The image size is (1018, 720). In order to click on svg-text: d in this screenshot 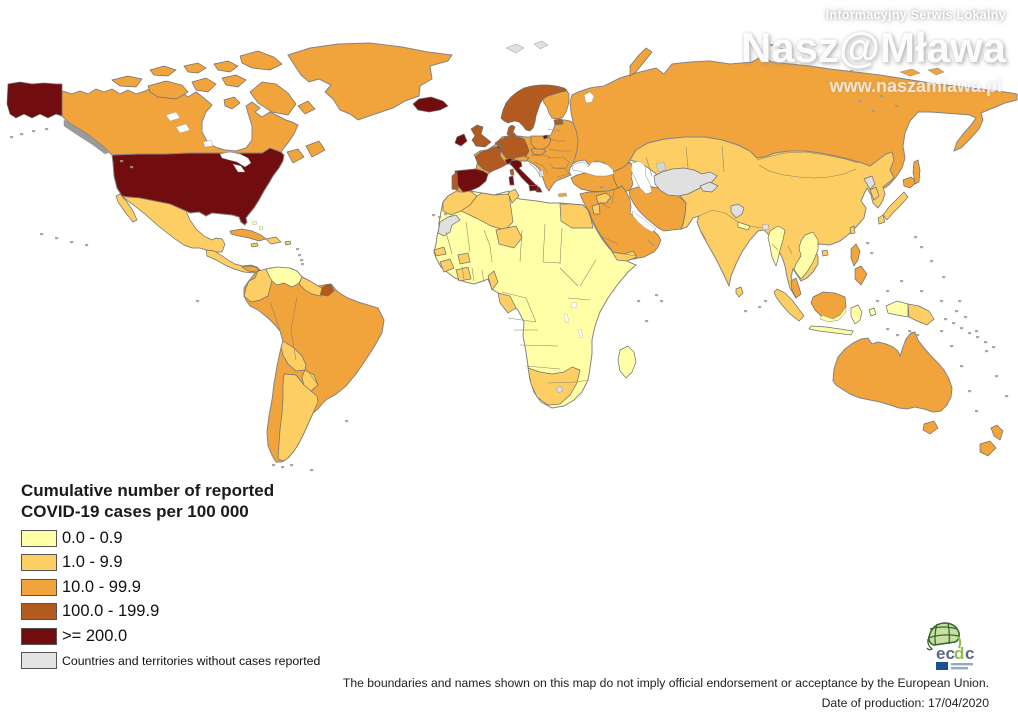, I will do `click(959, 653)`.